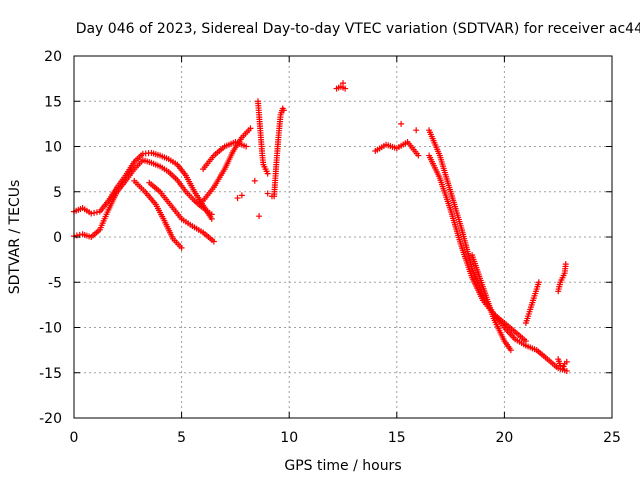  I want to click on y-tick-label-2: -10, so click(50, 329).